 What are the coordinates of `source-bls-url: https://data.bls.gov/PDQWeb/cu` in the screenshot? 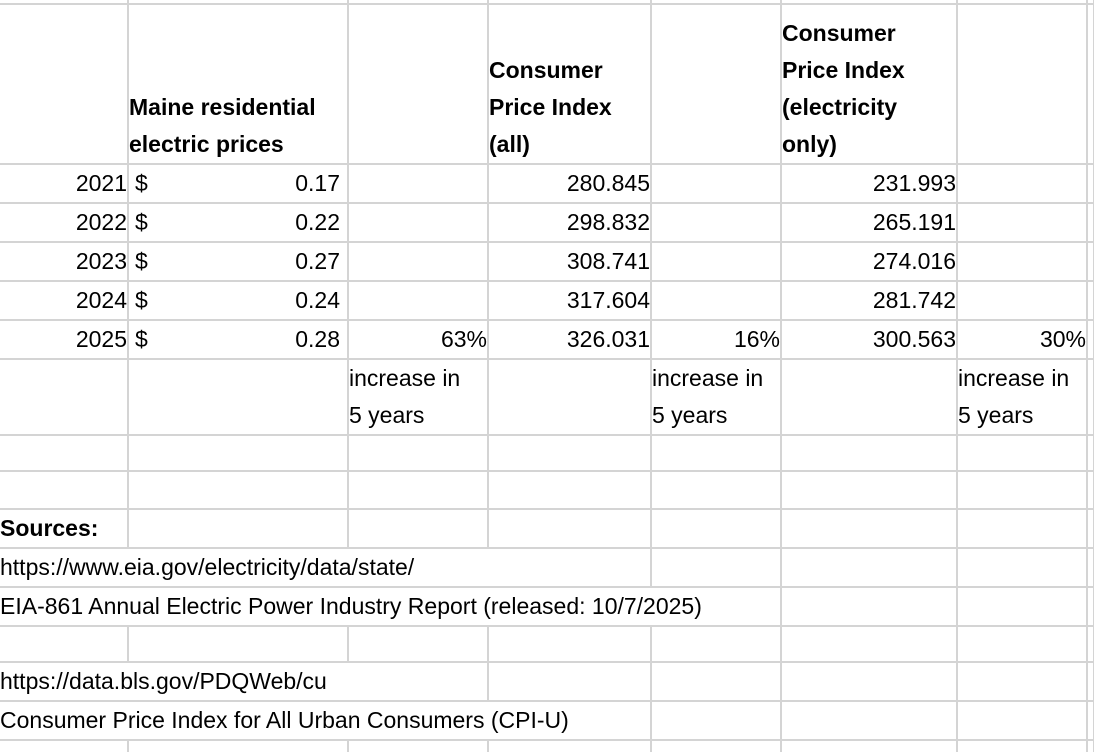 It's located at (244, 682).